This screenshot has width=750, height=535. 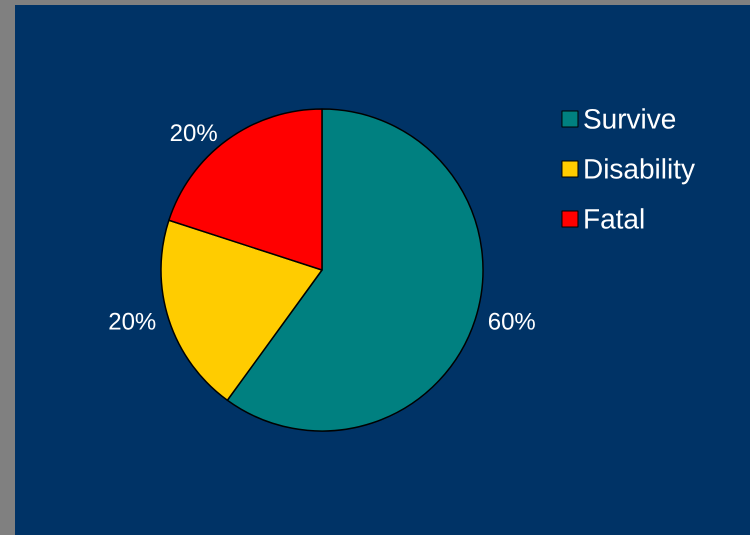 What do you see at coordinates (639, 169) in the screenshot?
I see `legend-label: Disability` at bounding box center [639, 169].